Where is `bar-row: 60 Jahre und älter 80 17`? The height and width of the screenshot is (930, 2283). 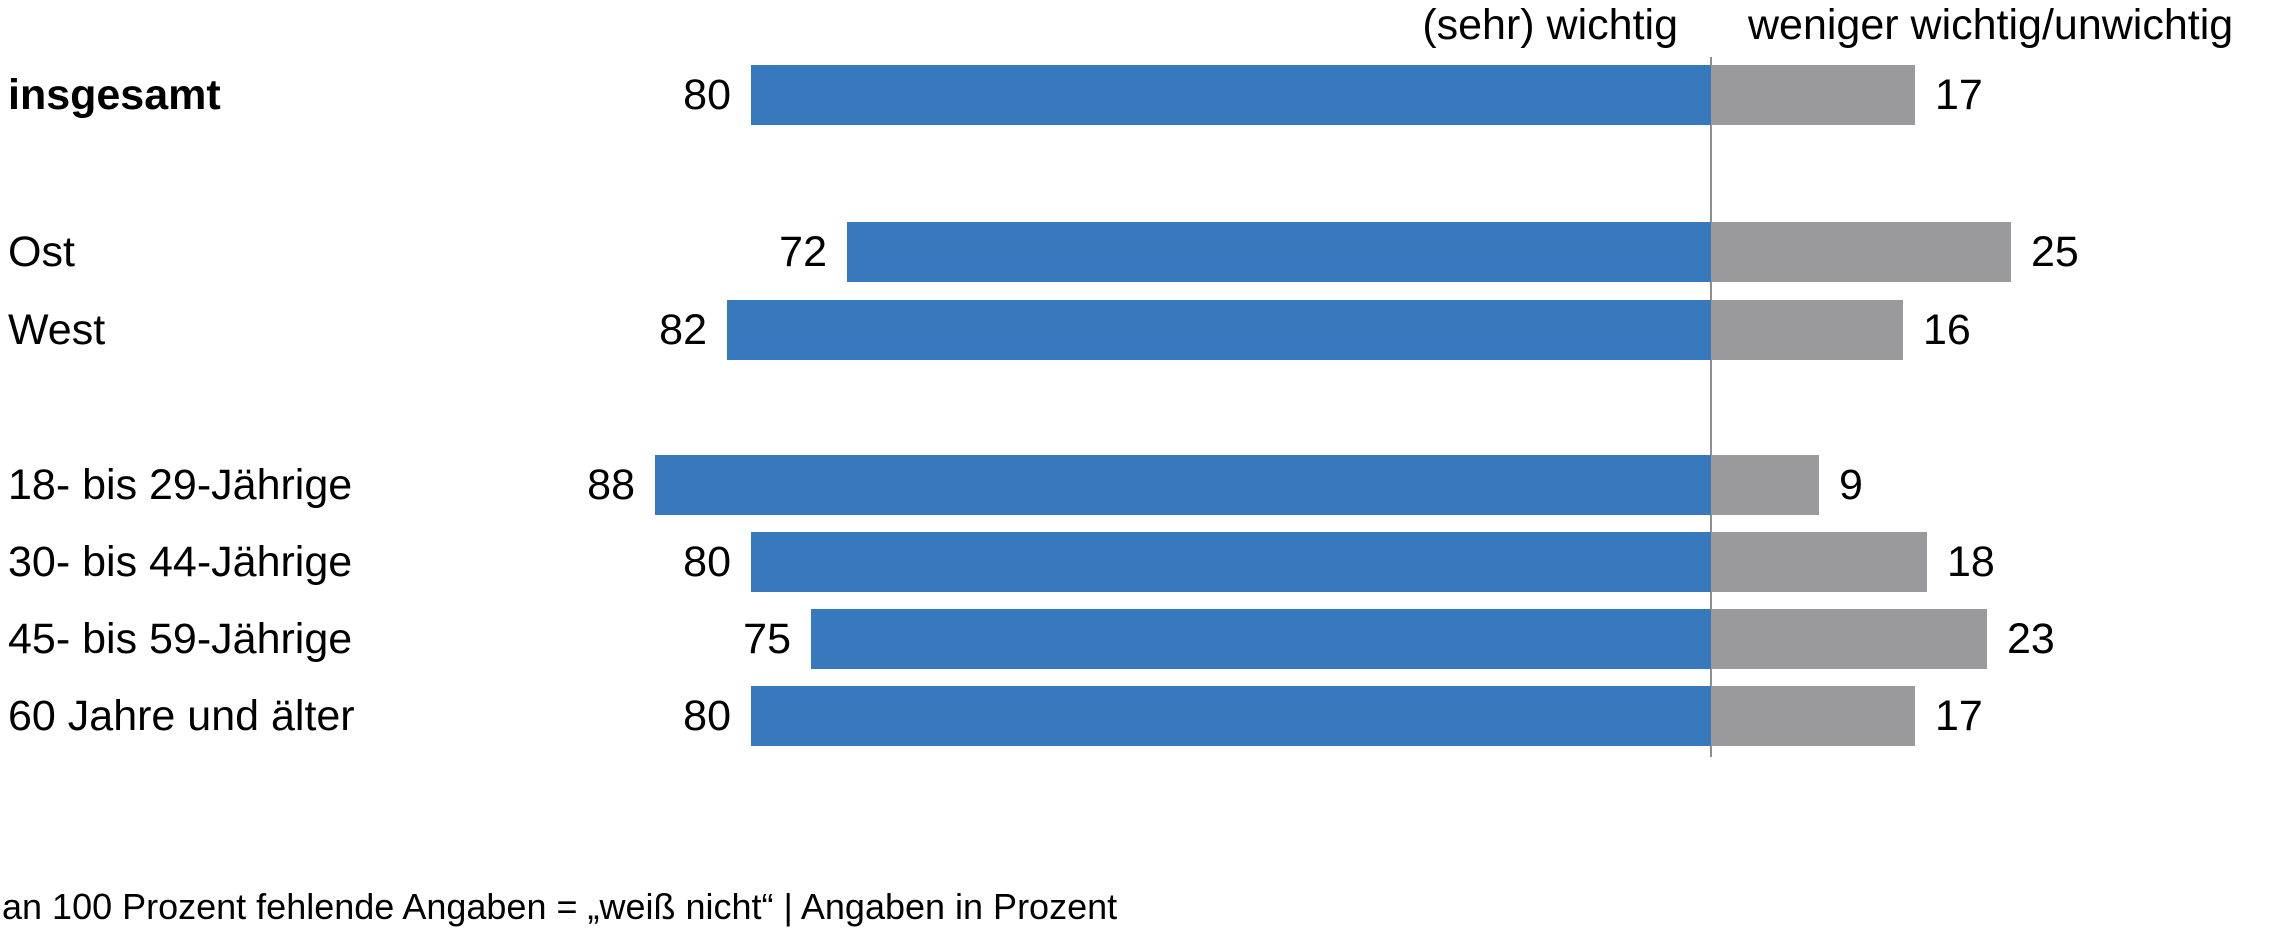
bar-row: 60 Jahre und älter 80 17 is located at coordinates (1141, 716).